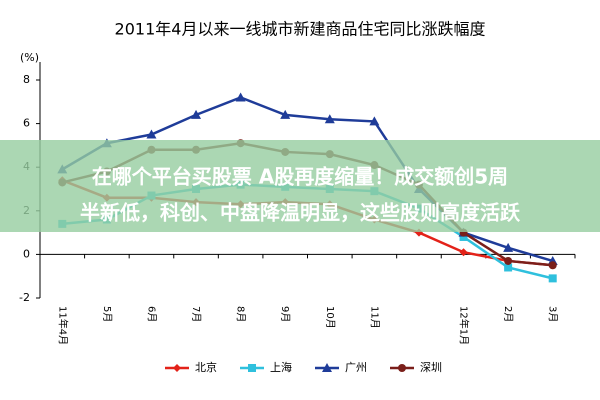  What do you see at coordinates (26, 123) in the screenshot?
I see `y-tick-label: 6` at bounding box center [26, 123].